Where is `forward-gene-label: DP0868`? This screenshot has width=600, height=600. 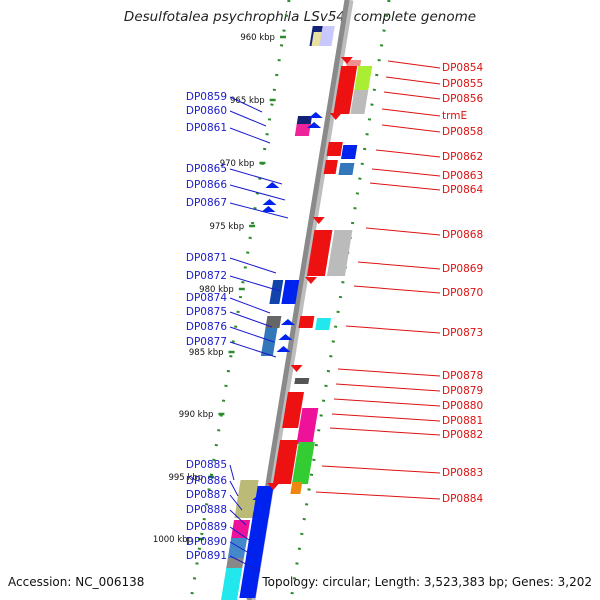 forward-gene-label: DP0868 is located at coordinates (462, 235).